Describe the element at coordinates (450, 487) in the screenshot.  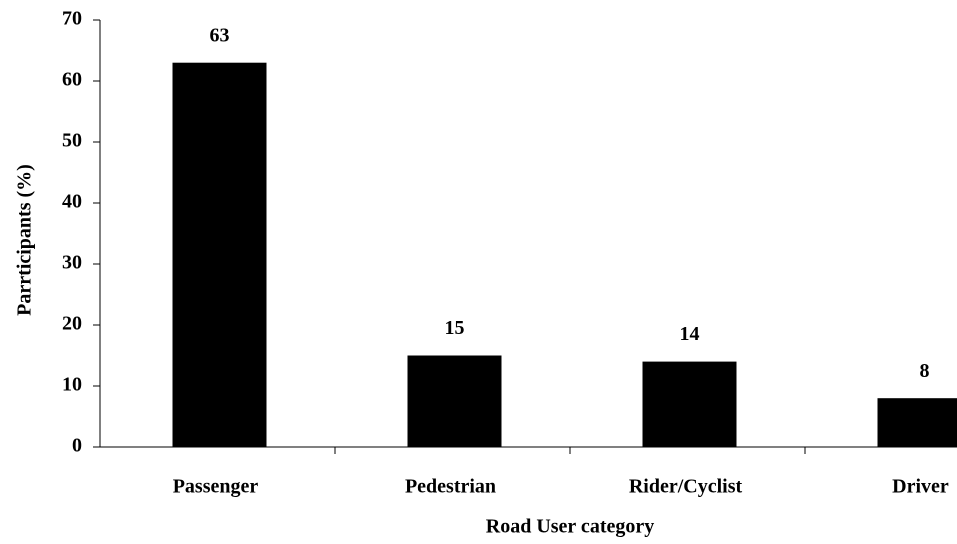
I see `x-tick-label: Pedestrian` at that location.